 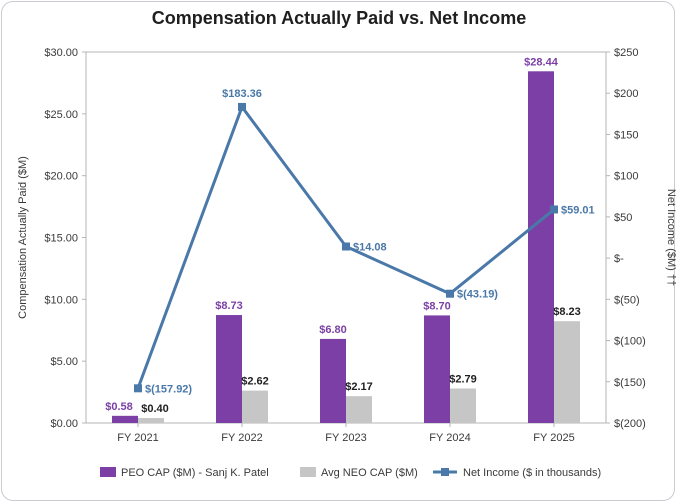 What do you see at coordinates (155, 409) in the screenshot?
I see `neo-data-label: $0.40` at bounding box center [155, 409].